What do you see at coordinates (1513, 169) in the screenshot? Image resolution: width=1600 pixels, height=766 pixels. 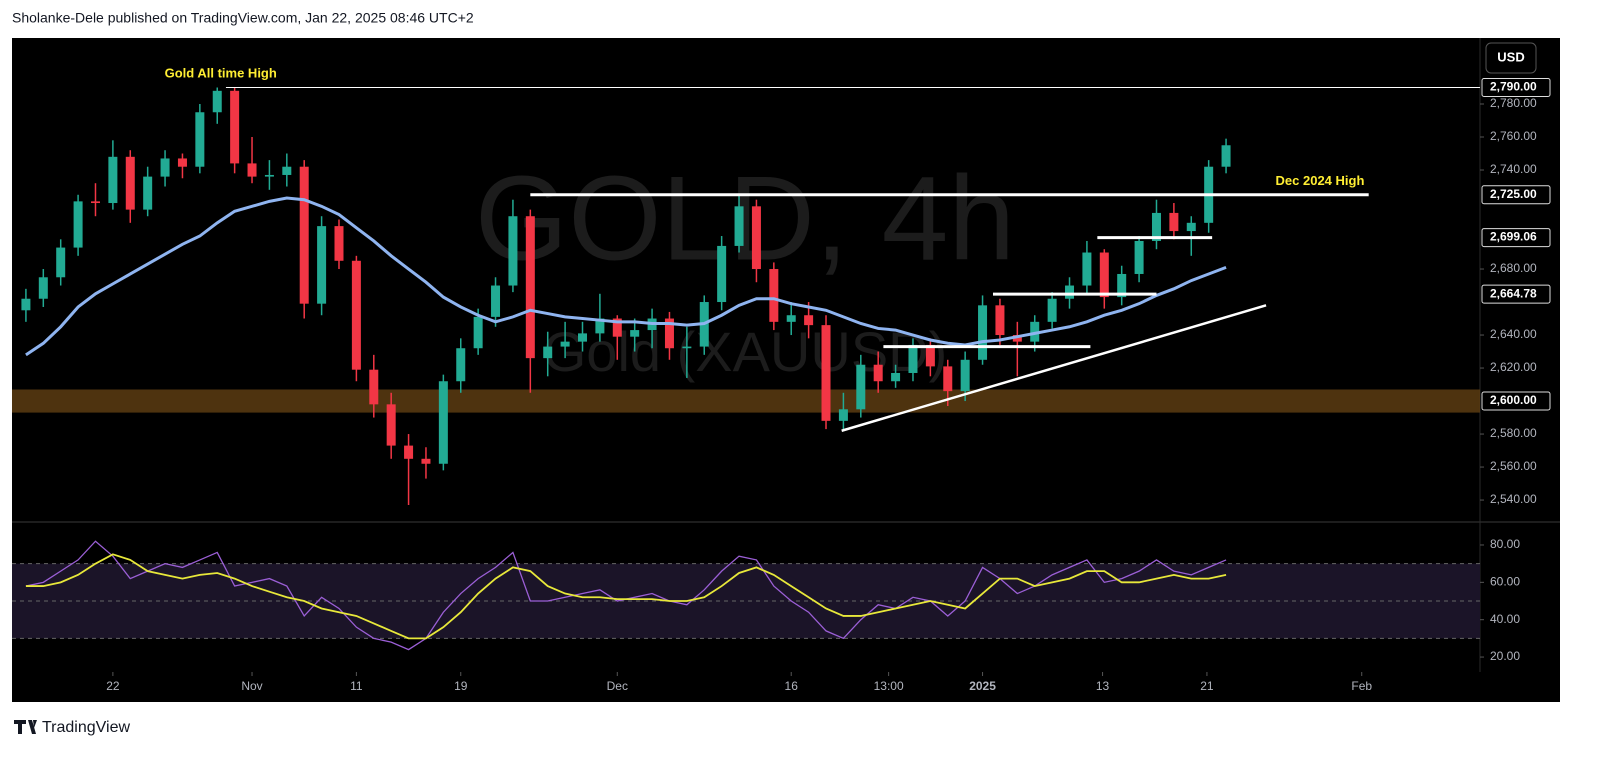 I see `y-tick-label: 2,740.00` at bounding box center [1513, 169].